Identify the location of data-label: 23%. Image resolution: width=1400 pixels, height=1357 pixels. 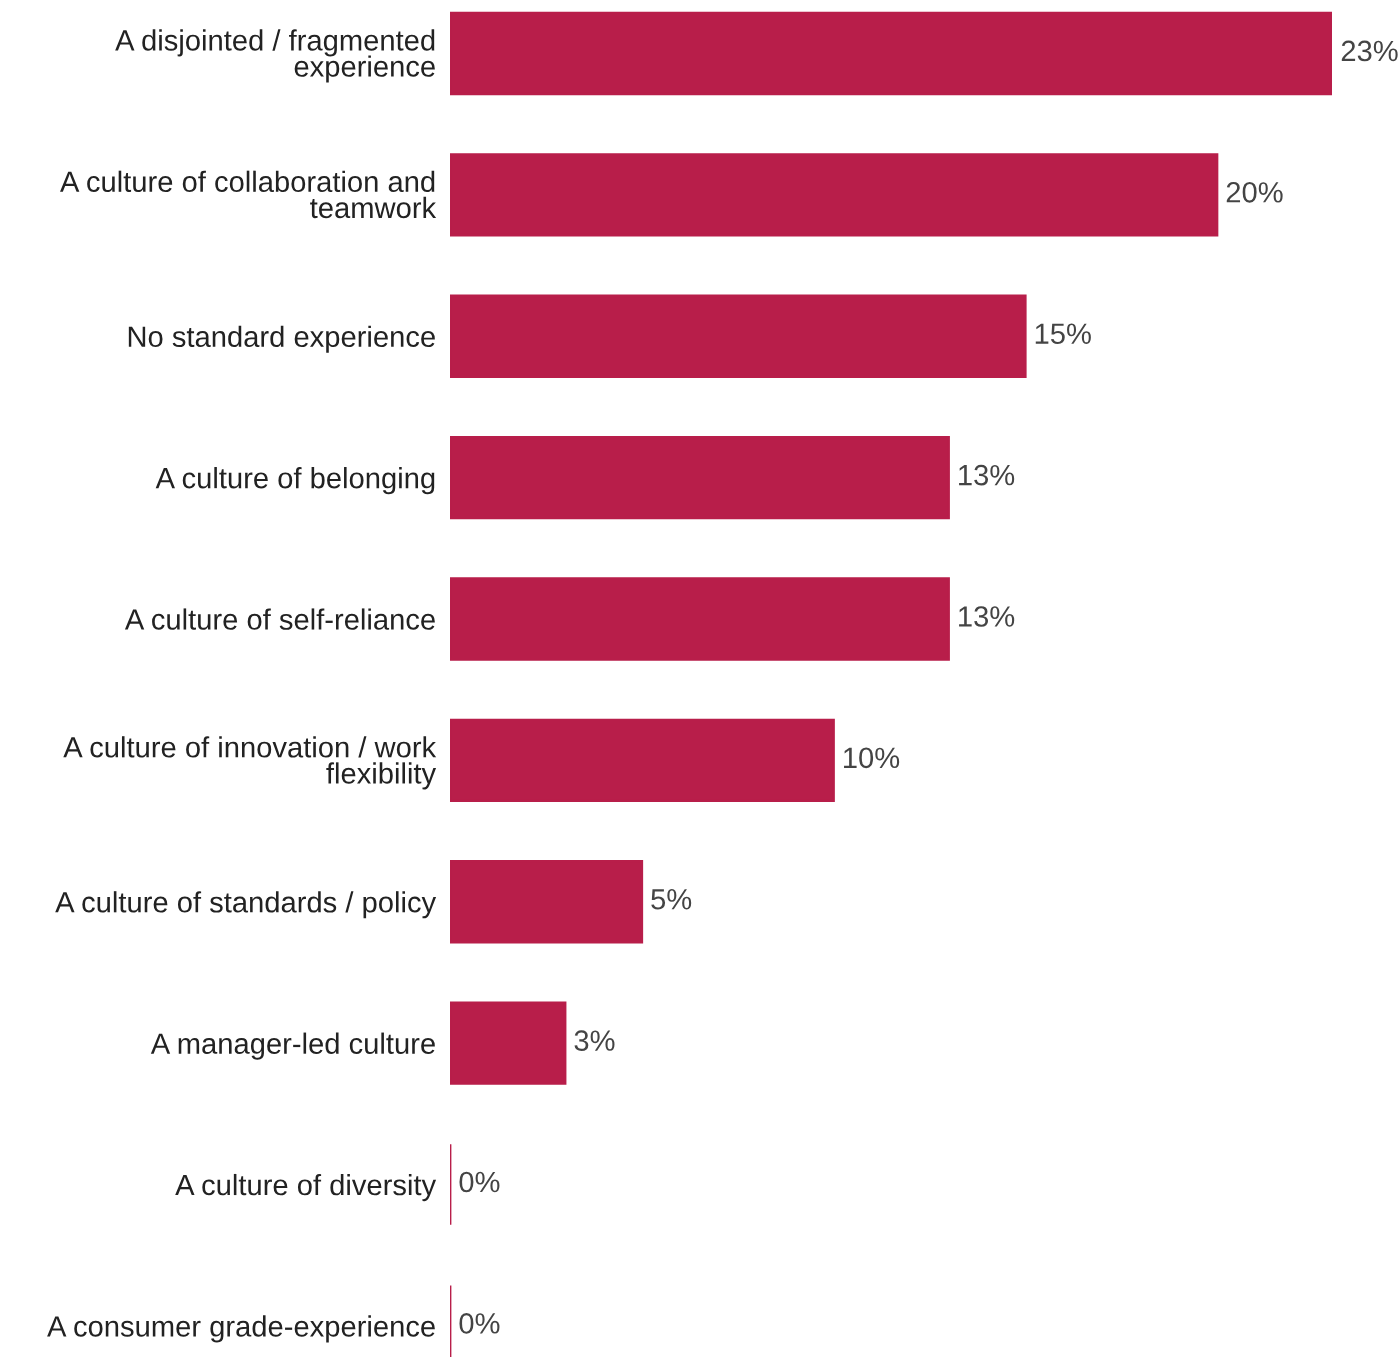
(1369, 51).